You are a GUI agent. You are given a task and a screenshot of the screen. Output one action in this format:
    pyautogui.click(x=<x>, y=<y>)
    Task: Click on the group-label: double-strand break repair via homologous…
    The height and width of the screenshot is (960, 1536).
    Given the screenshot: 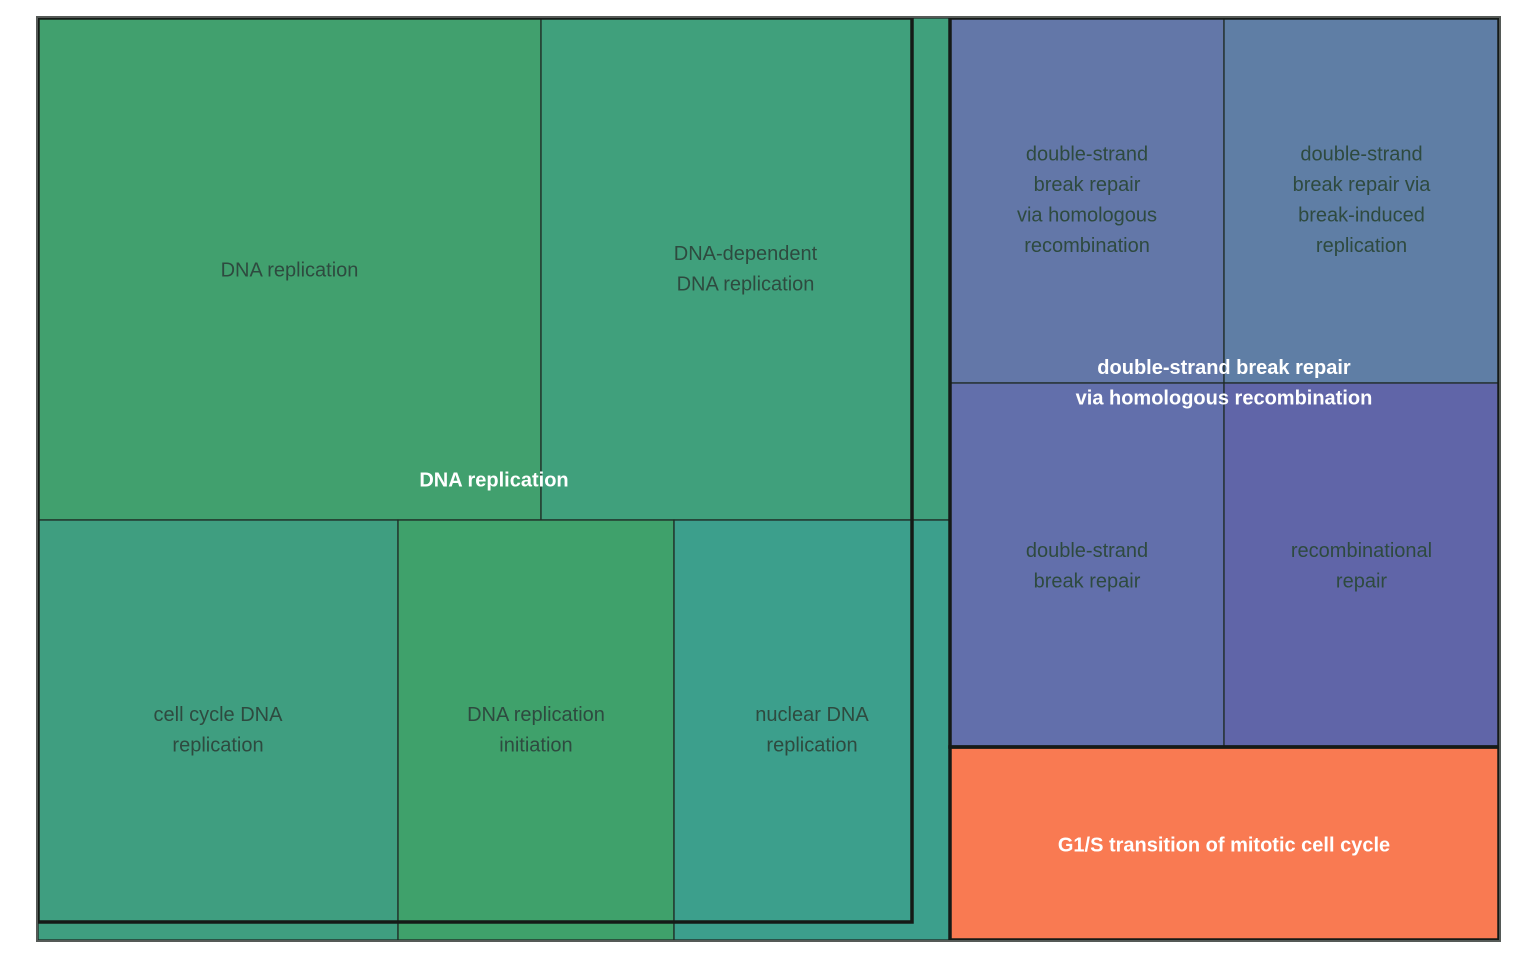 What is the action you would take?
    pyautogui.click(x=1224, y=383)
    